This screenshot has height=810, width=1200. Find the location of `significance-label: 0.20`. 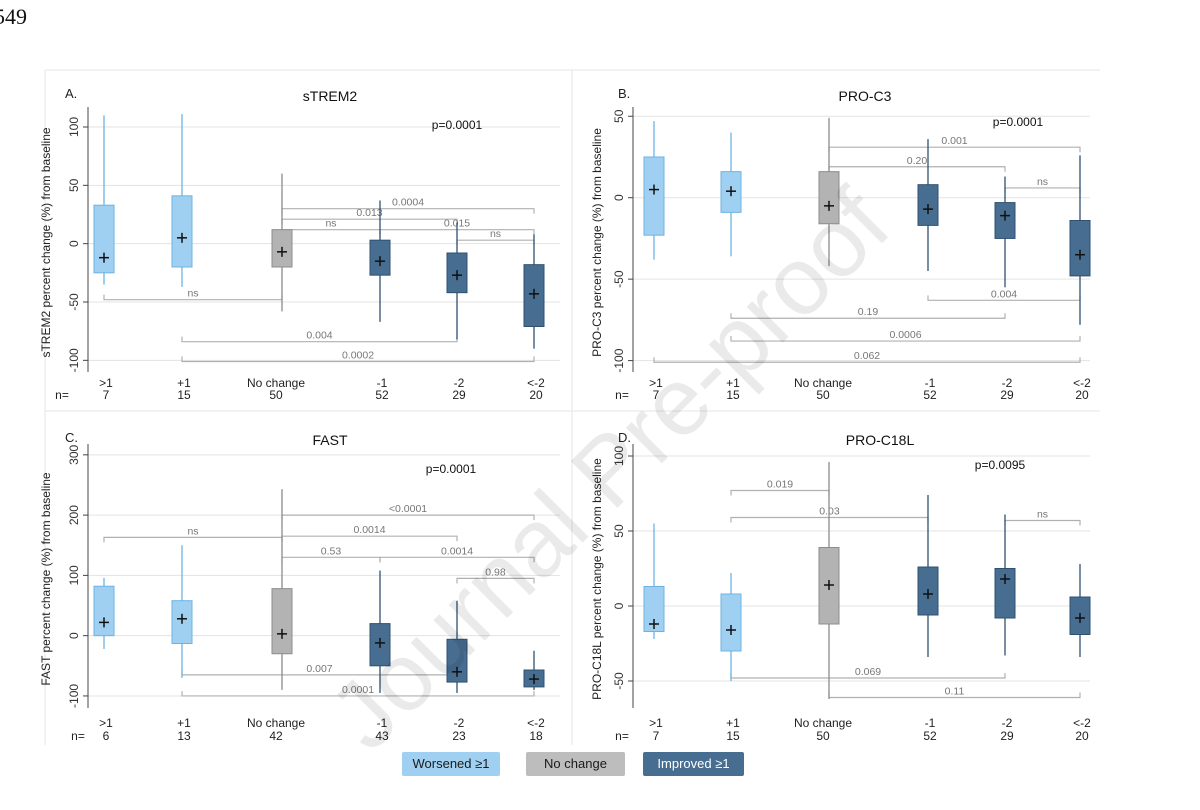

significance-label: 0.20 is located at coordinates (917, 161).